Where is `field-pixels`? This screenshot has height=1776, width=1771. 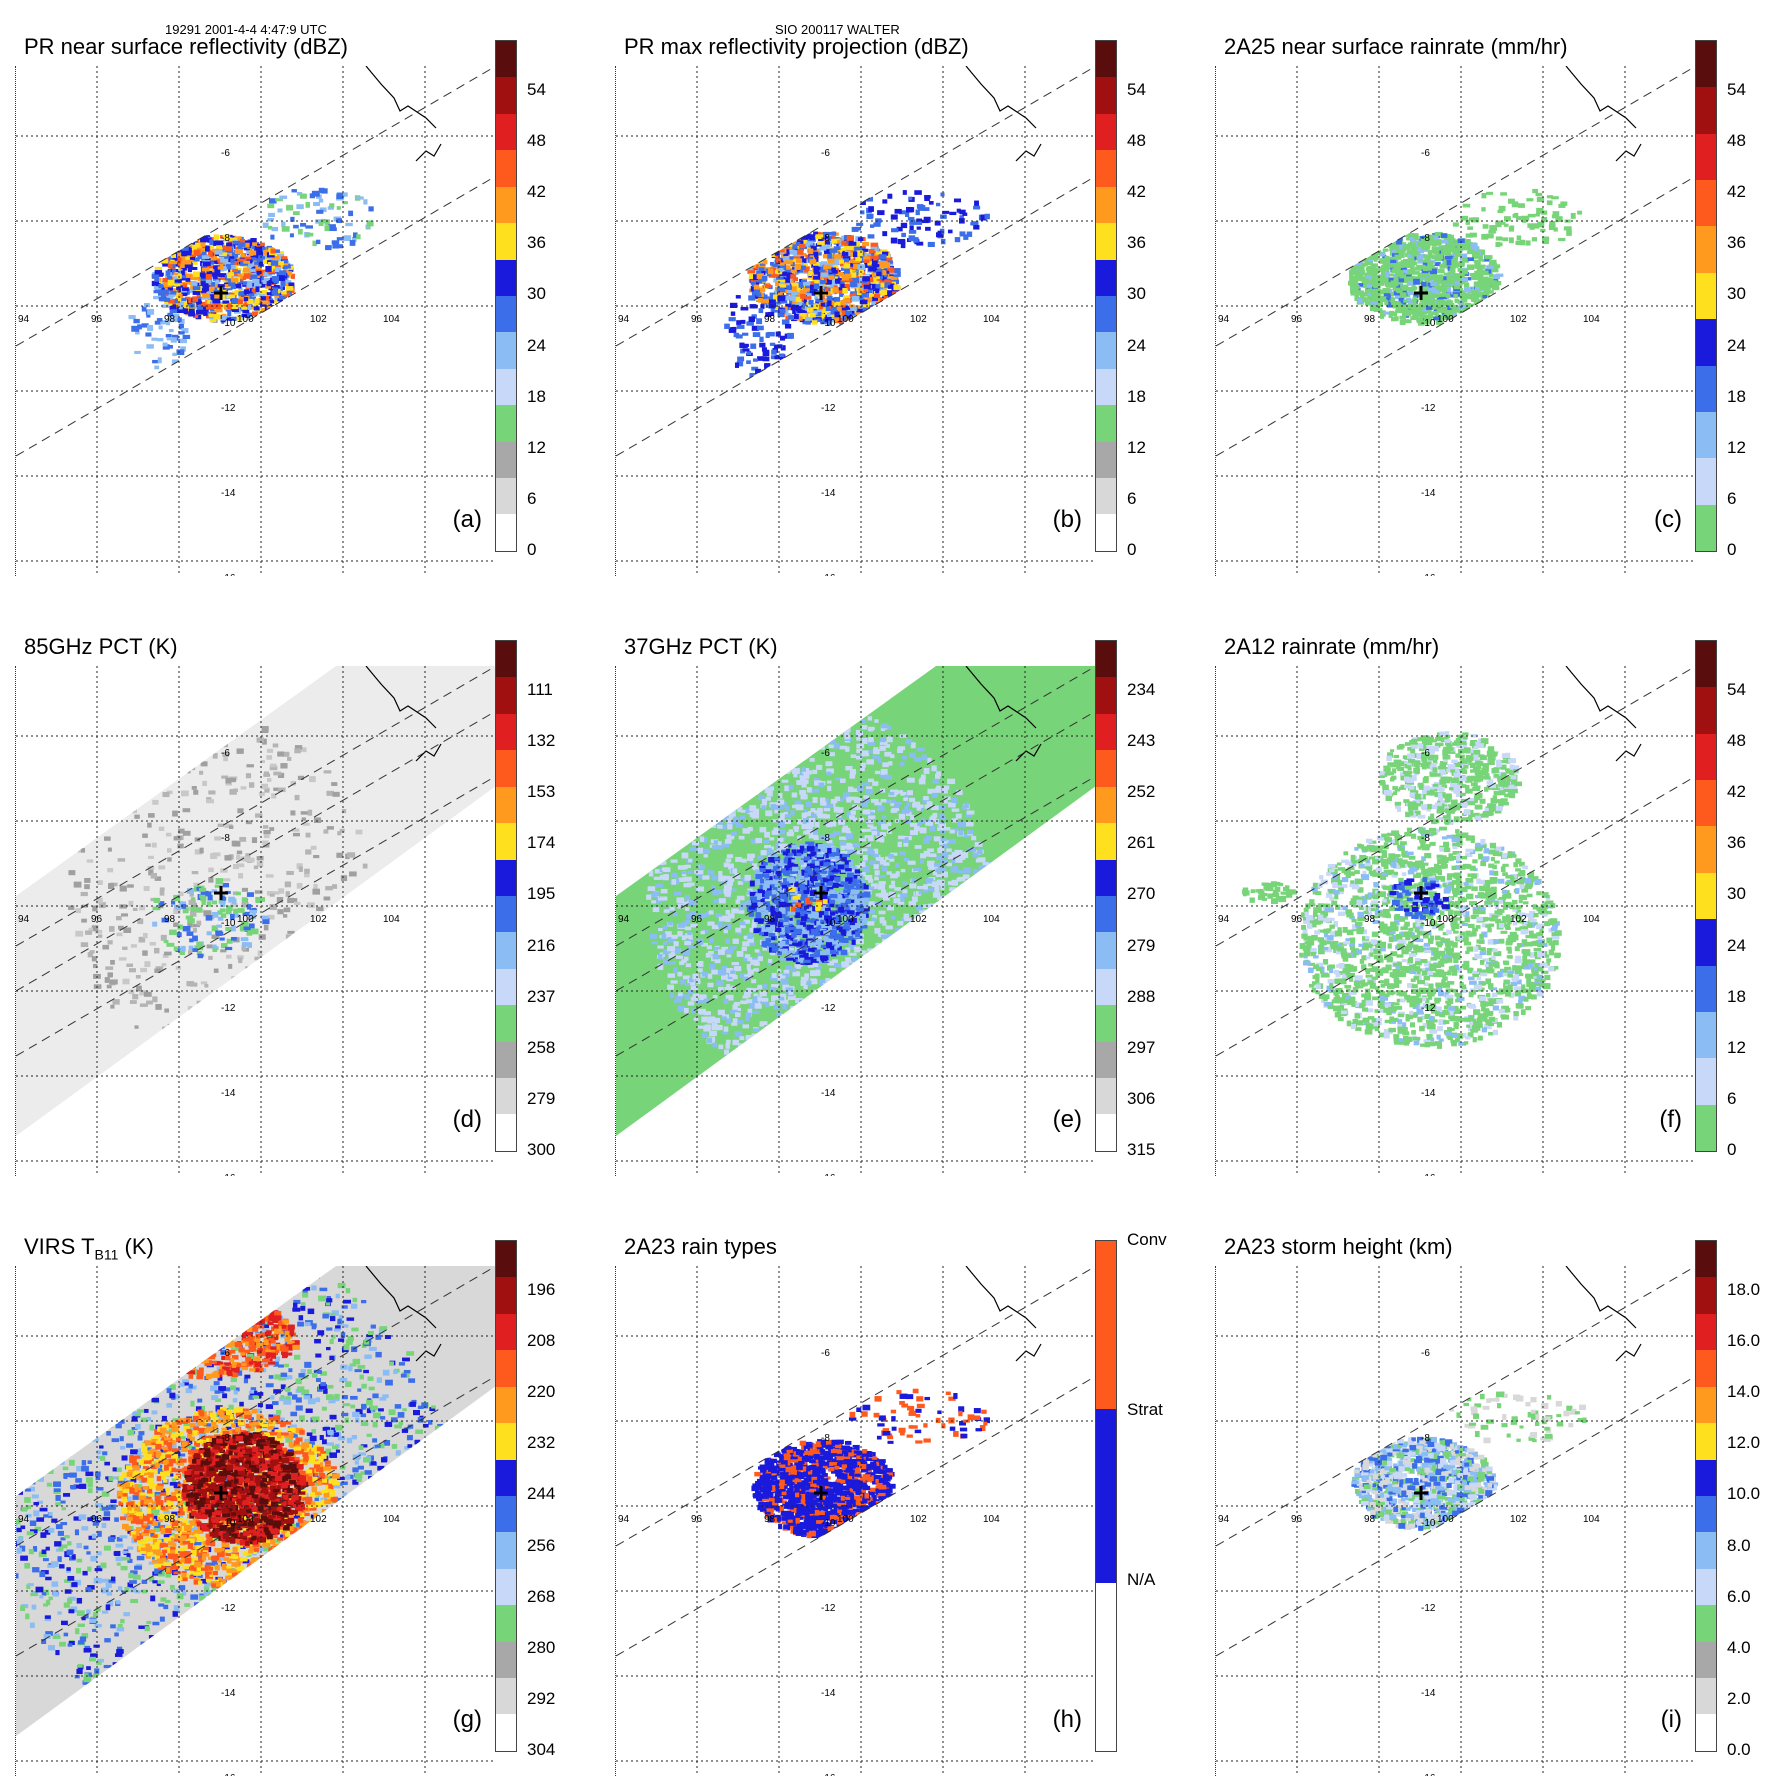
field-pixels is located at coordinates (1425, 279).